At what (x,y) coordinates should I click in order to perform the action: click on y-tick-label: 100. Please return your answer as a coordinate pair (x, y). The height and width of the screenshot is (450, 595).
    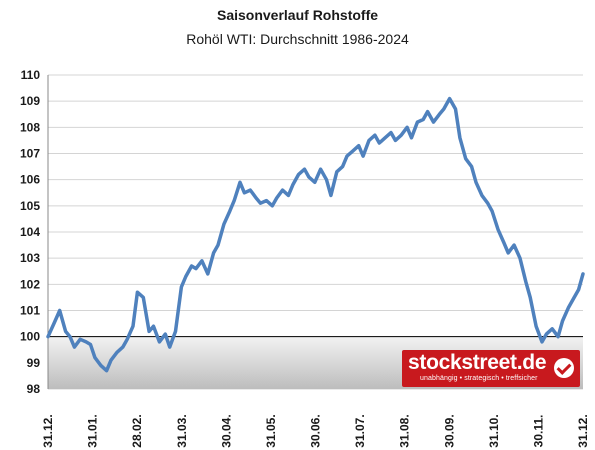
    Looking at the image, I should click on (30, 337).